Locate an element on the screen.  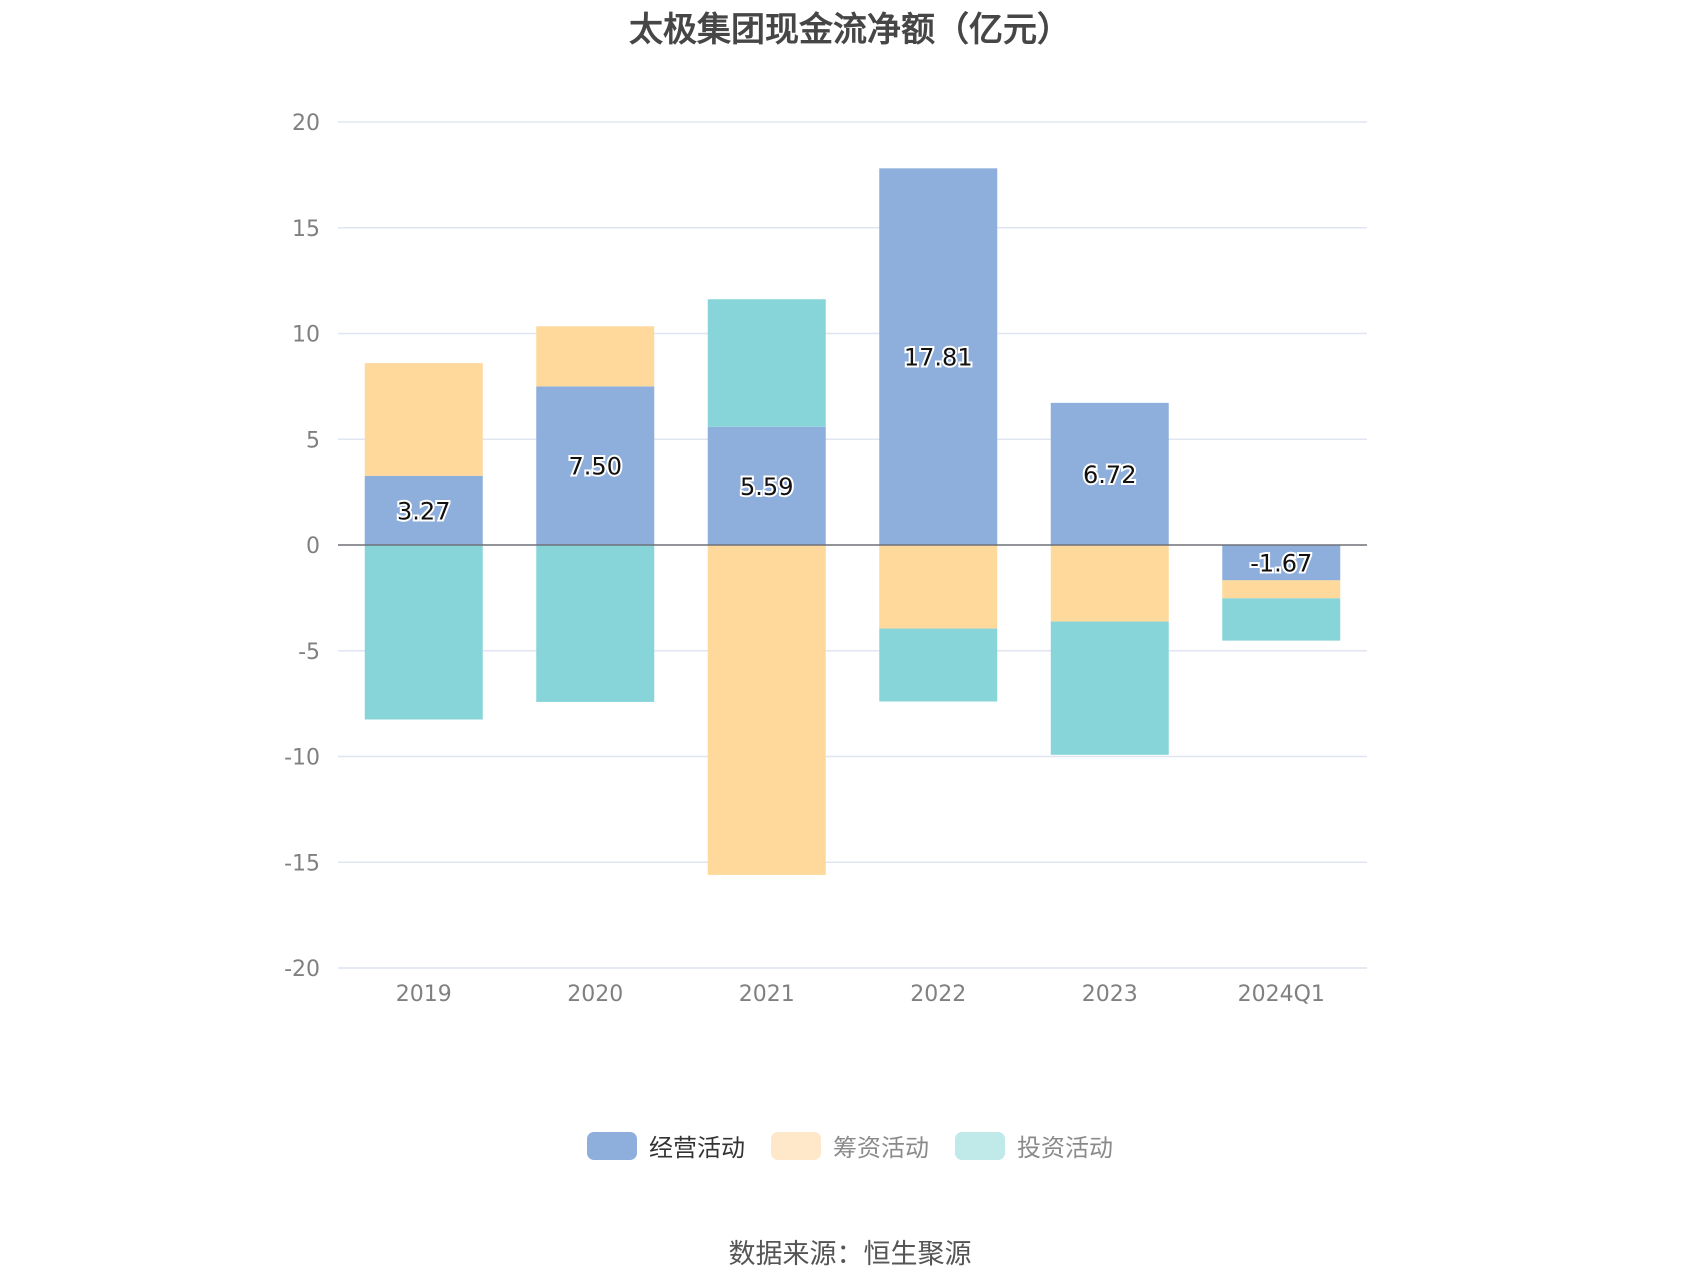
y-tick-label: 5 is located at coordinates (313, 440).